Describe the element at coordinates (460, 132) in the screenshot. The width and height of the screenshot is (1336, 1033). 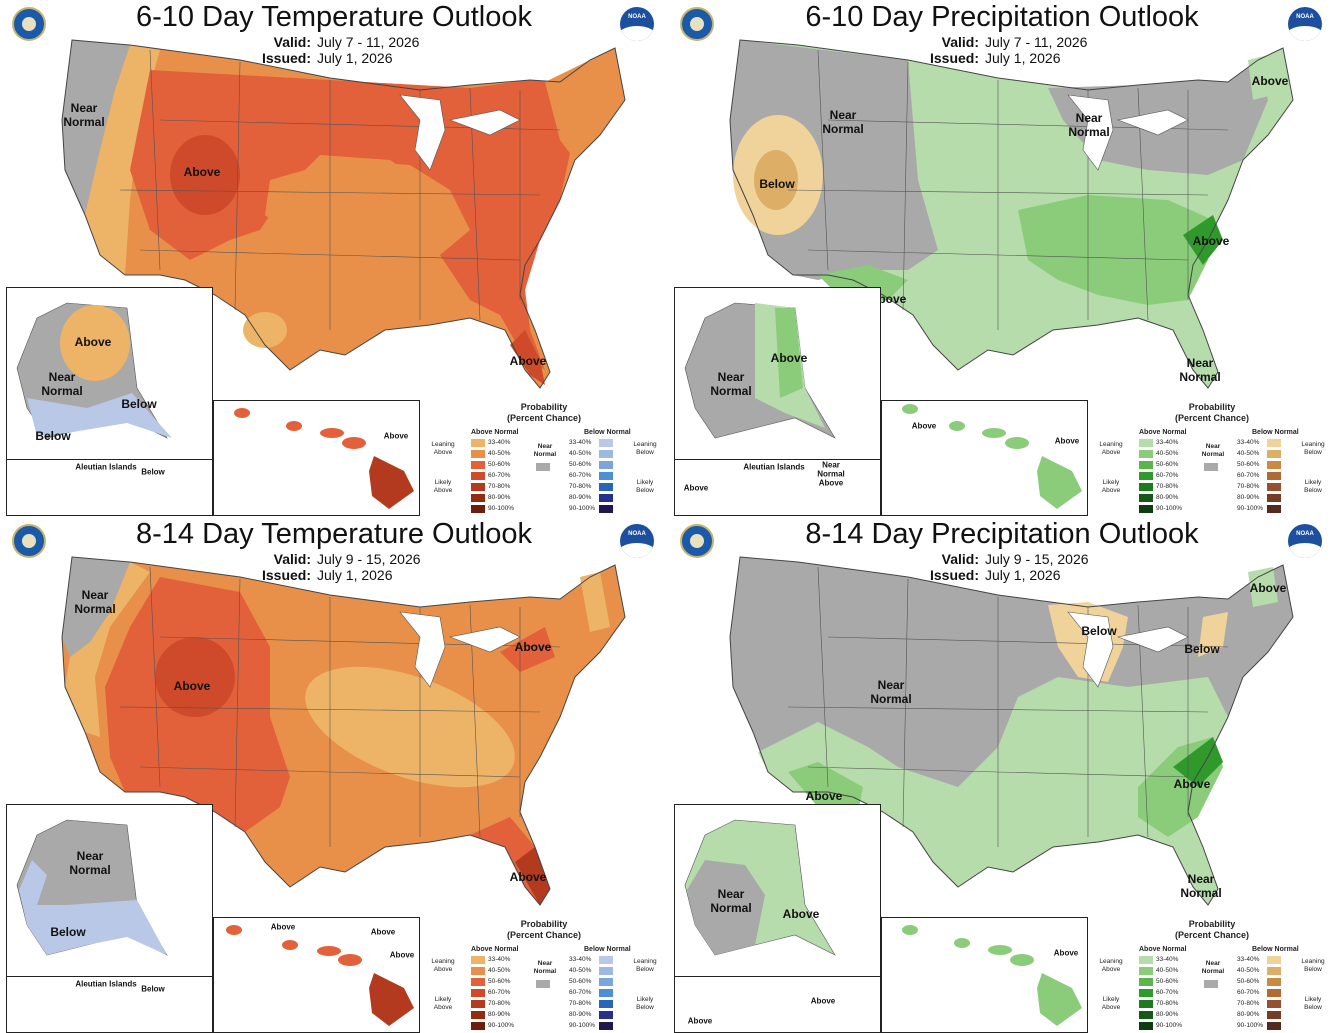
I see `great-lakes` at that location.